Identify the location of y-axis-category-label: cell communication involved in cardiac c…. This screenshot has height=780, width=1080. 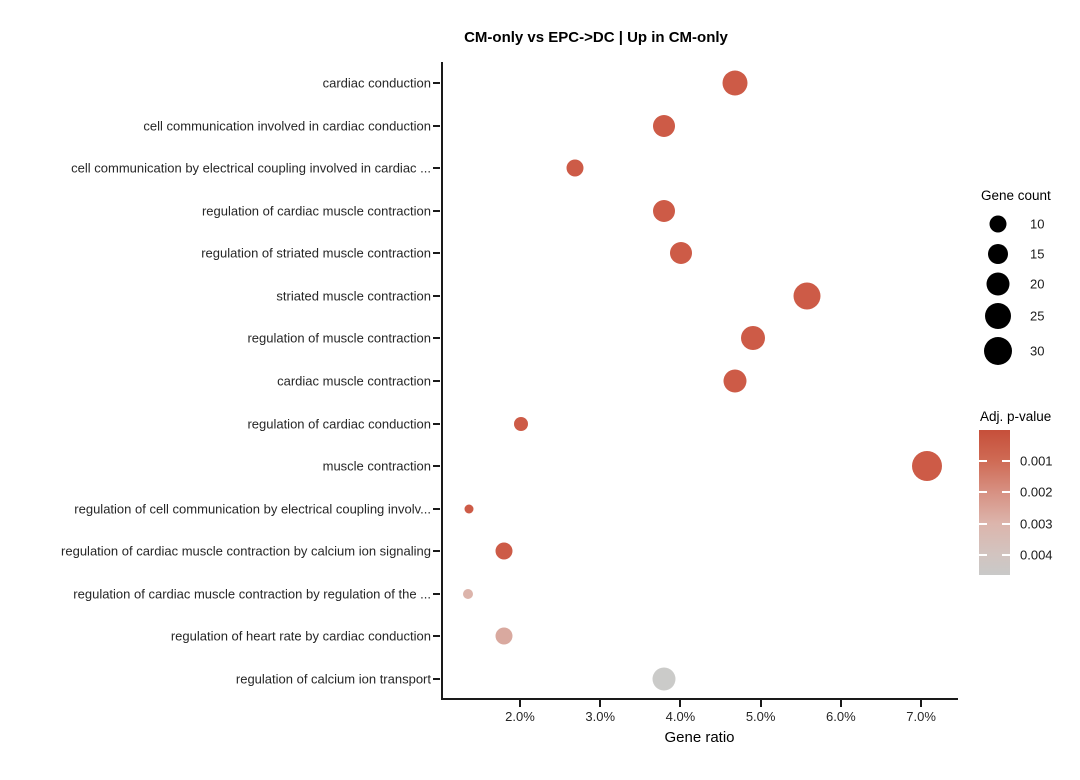
(287, 126).